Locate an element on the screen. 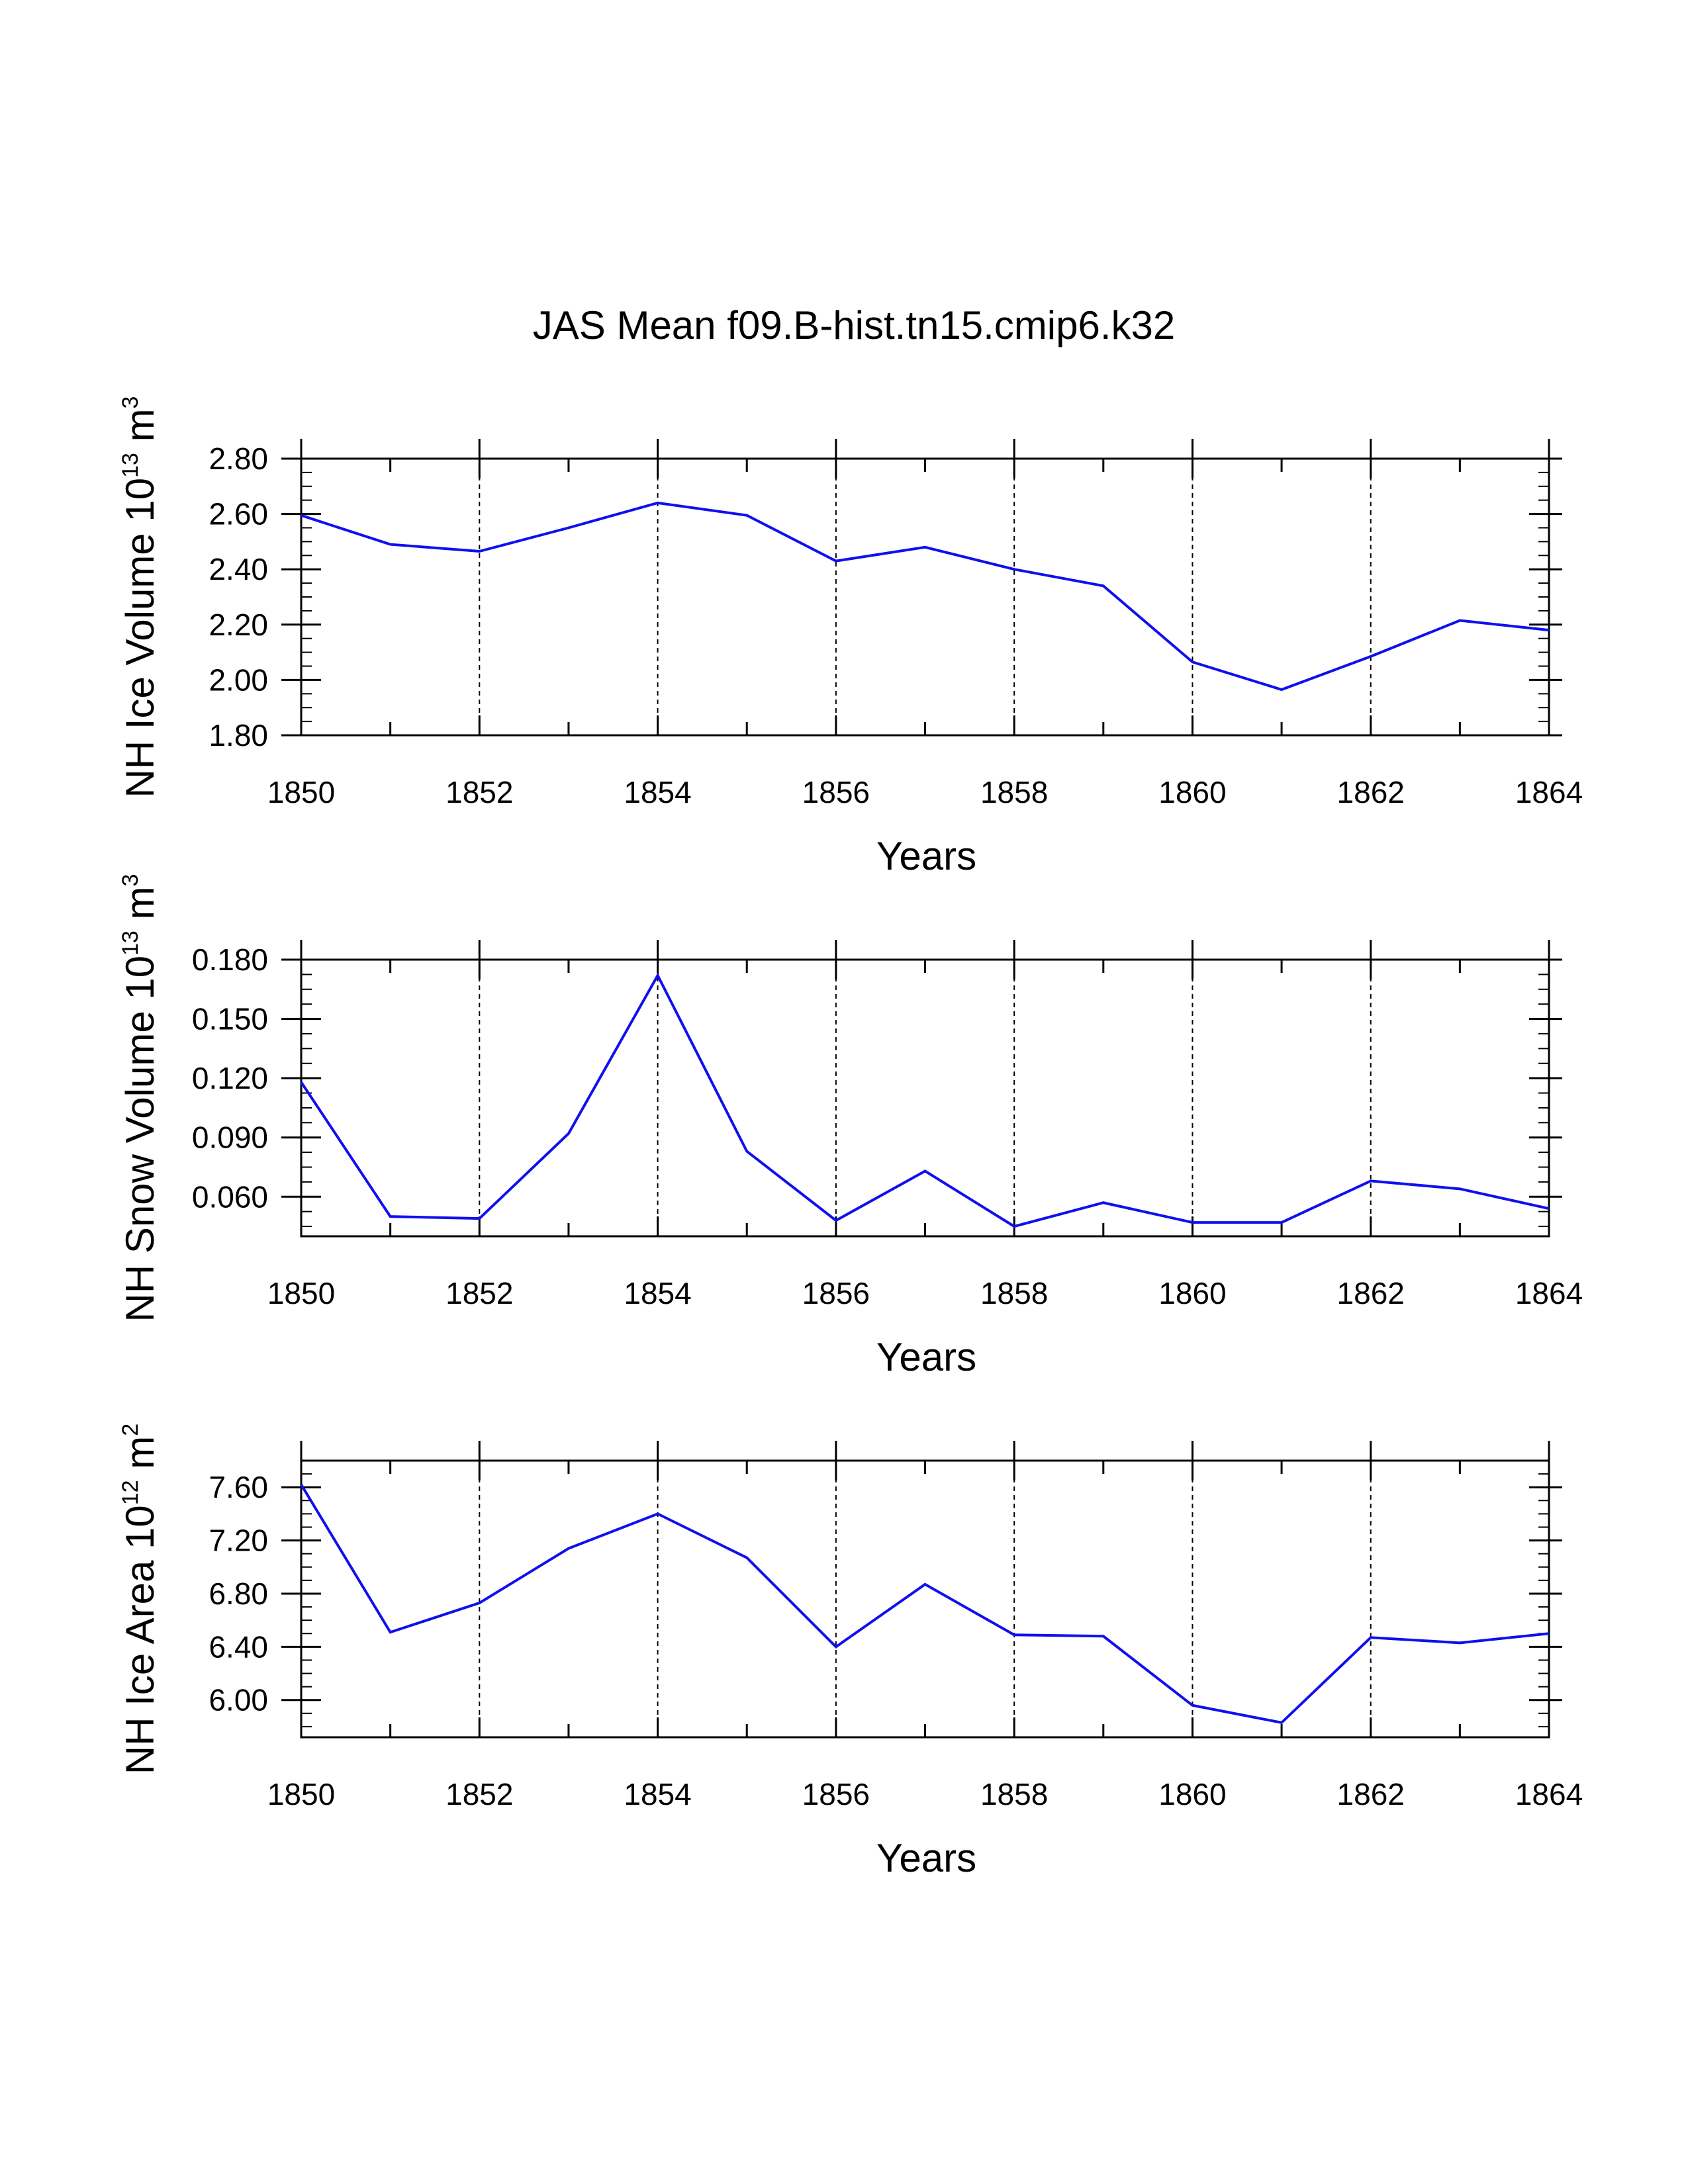  y-tick-label: 2.00 is located at coordinates (238, 680).